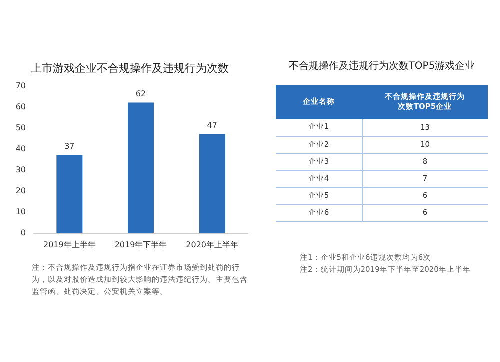 The height and width of the screenshot is (362, 500). What do you see at coordinates (141, 245) in the screenshot?
I see `x-tick-label: 2019年下半年` at bounding box center [141, 245].